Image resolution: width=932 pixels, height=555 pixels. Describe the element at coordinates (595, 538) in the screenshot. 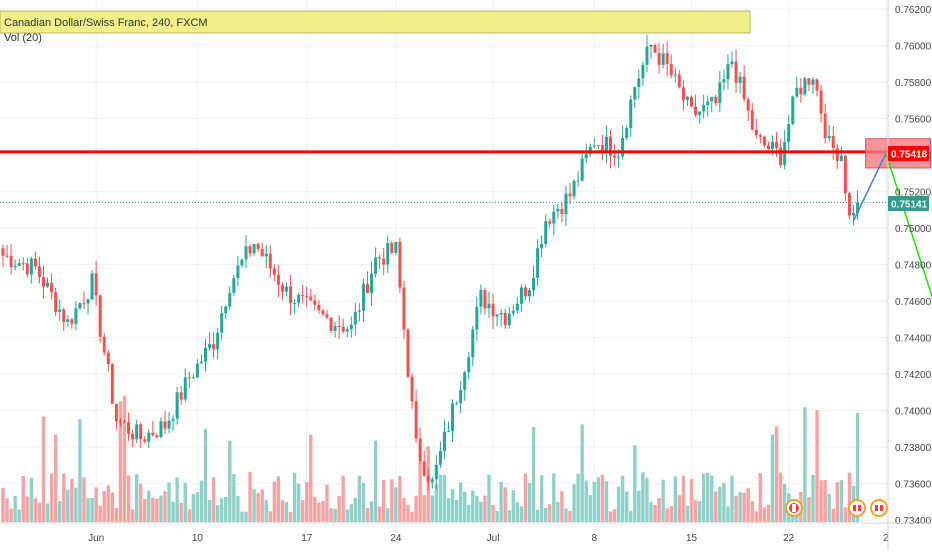

I see `x-tick-label: 8` at that location.